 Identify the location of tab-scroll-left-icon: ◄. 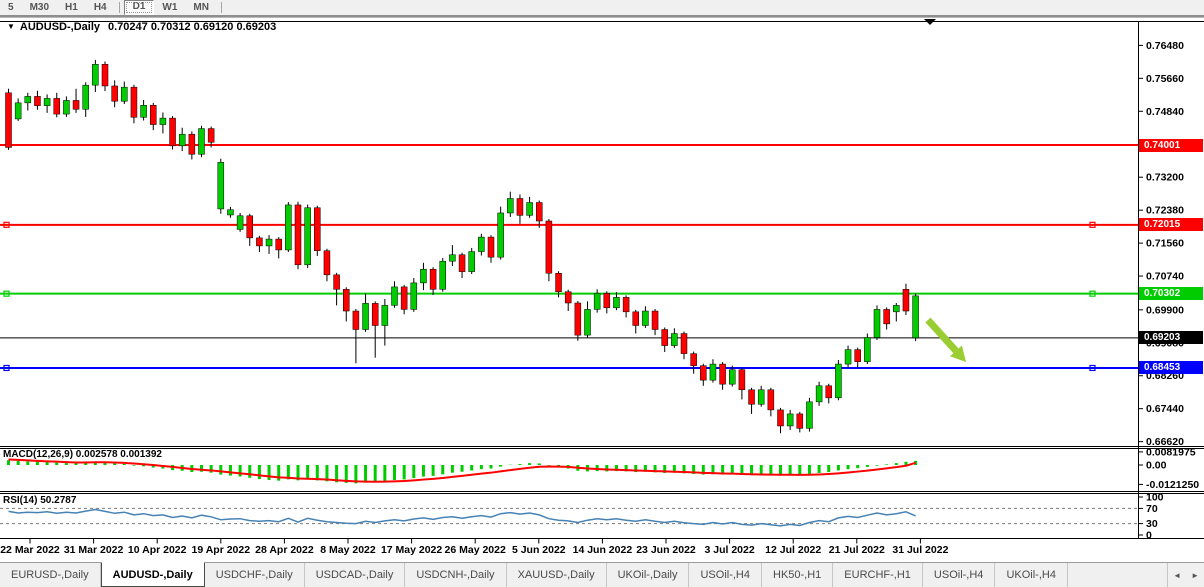
(1177, 575).